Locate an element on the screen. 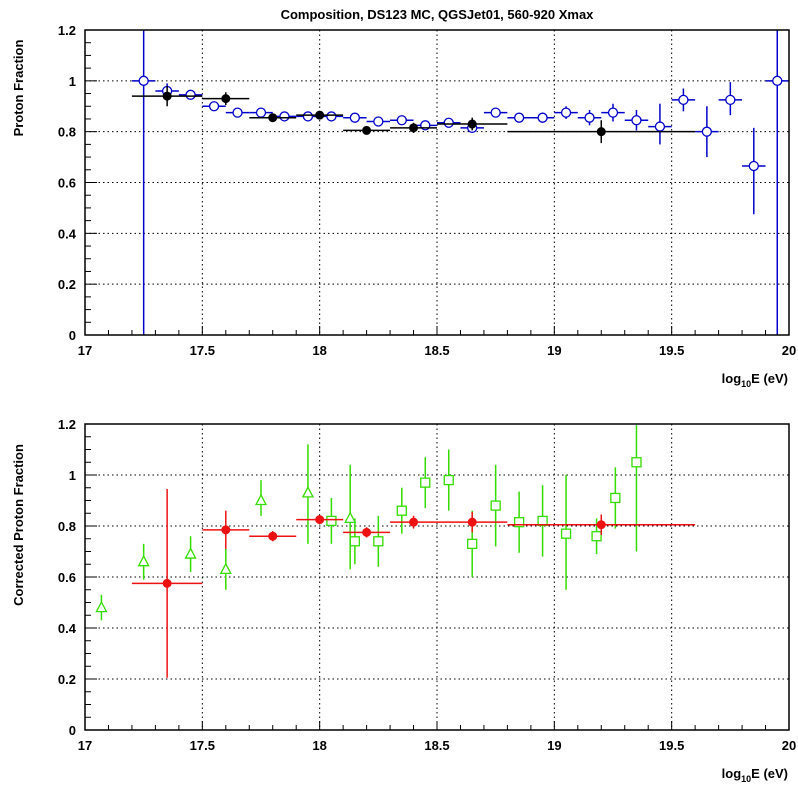  bottom-x-tick-label: 18 is located at coordinates (319, 745).